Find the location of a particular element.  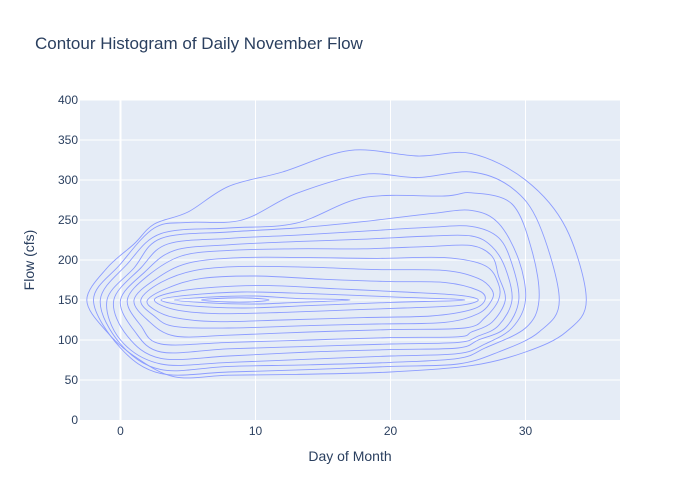

x-tick-label: 0 is located at coordinates (120, 431).